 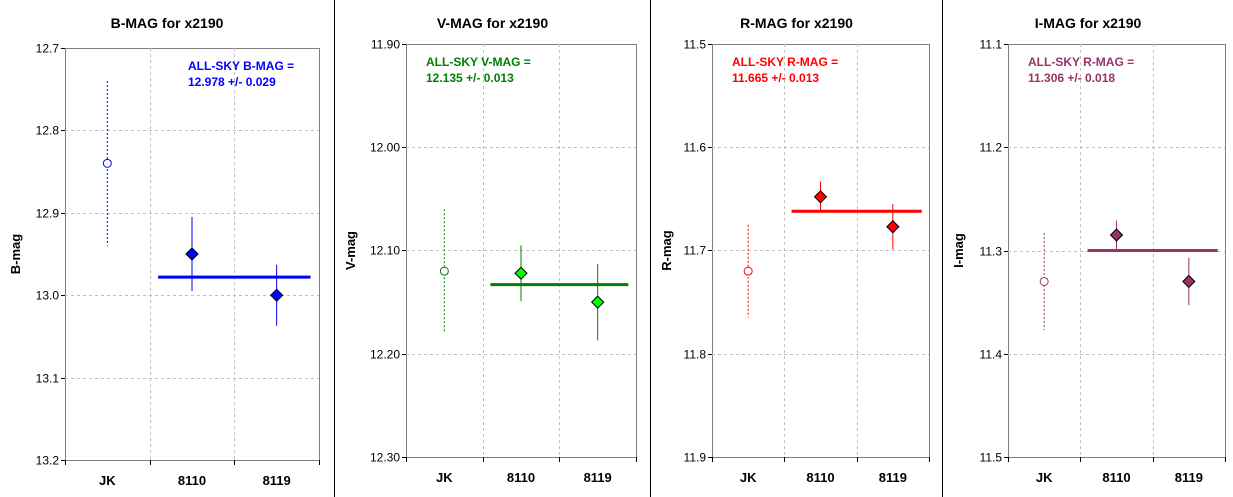 I want to click on chart-title: I-MAG for x2190, so click(x=1088, y=23).